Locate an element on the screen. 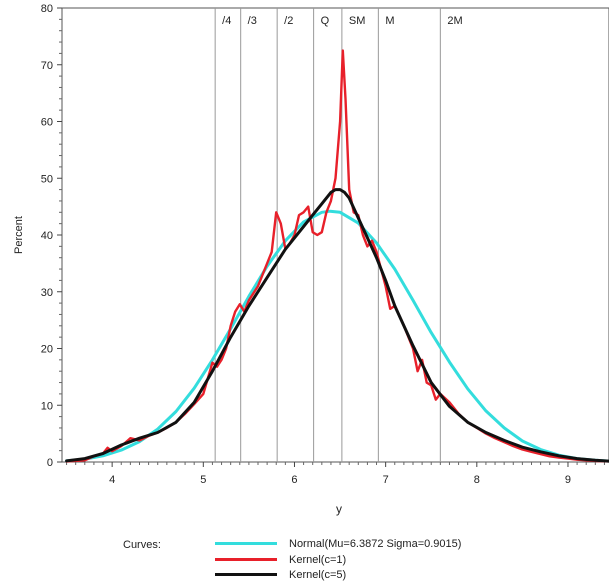 This screenshot has width=609, height=586. y-tick-label: 30 is located at coordinates (47, 293).